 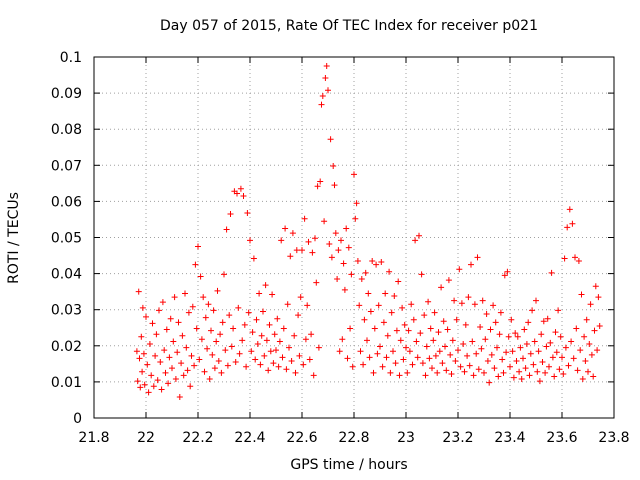 I want to click on x-tick-label: 21.8, so click(x=93, y=438).